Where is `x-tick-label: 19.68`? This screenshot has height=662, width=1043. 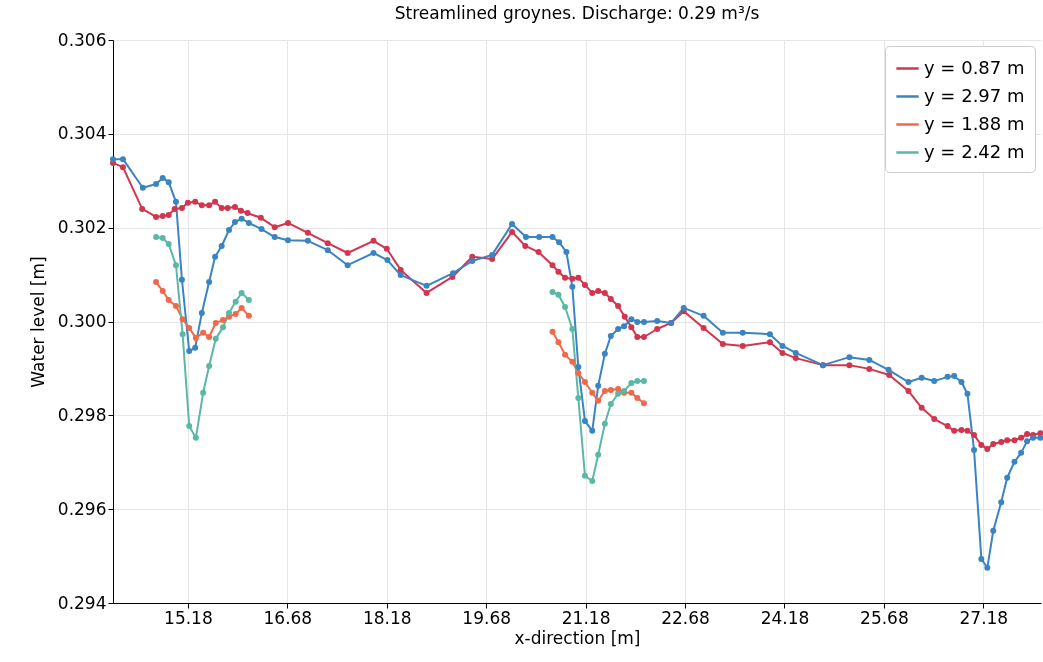 x-tick-label: 19.68 is located at coordinates (487, 617).